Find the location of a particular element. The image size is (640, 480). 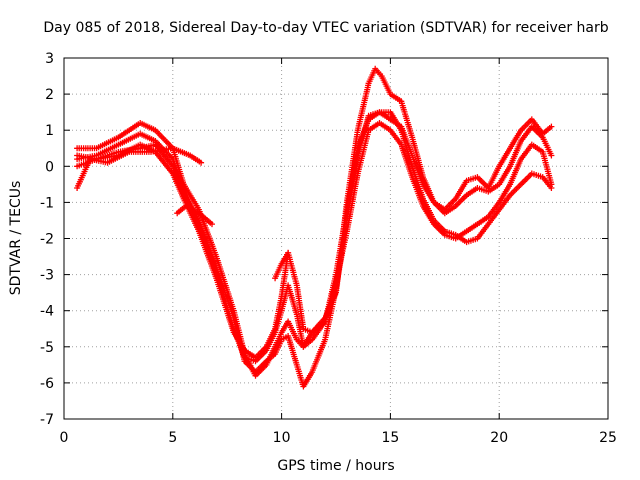

y-tick-label: -5 is located at coordinates (47, 348).